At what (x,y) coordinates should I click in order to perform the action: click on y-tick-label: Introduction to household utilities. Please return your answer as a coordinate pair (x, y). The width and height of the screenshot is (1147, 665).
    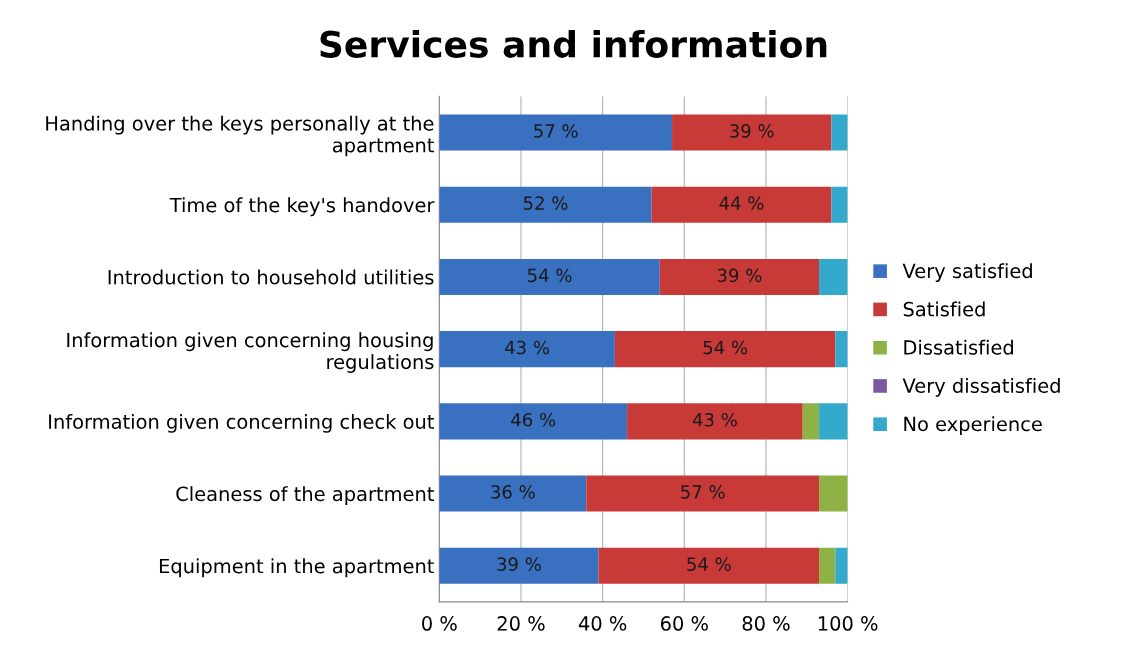
    Looking at the image, I should click on (271, 277).